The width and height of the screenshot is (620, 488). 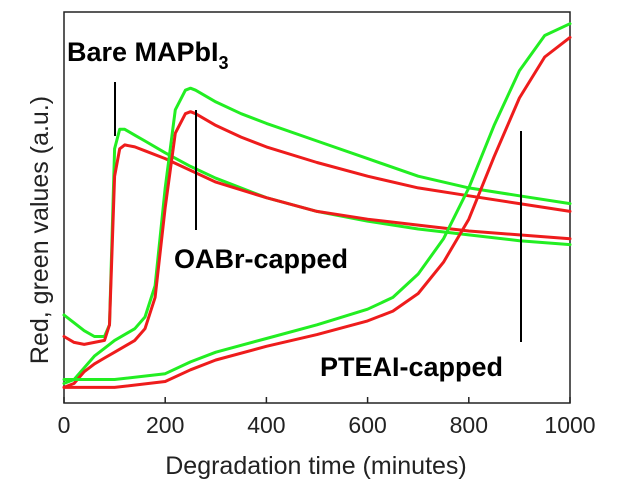 What do you see at coordinates (266, 425) in the screenshot?
I see `x-tick-label: 400` at bounding box center [266, 425].